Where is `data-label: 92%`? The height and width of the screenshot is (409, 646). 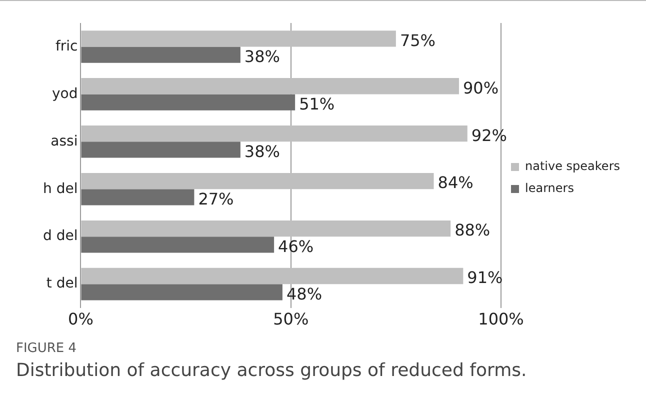
data-label: 92% is located at coordinates (489, 135).